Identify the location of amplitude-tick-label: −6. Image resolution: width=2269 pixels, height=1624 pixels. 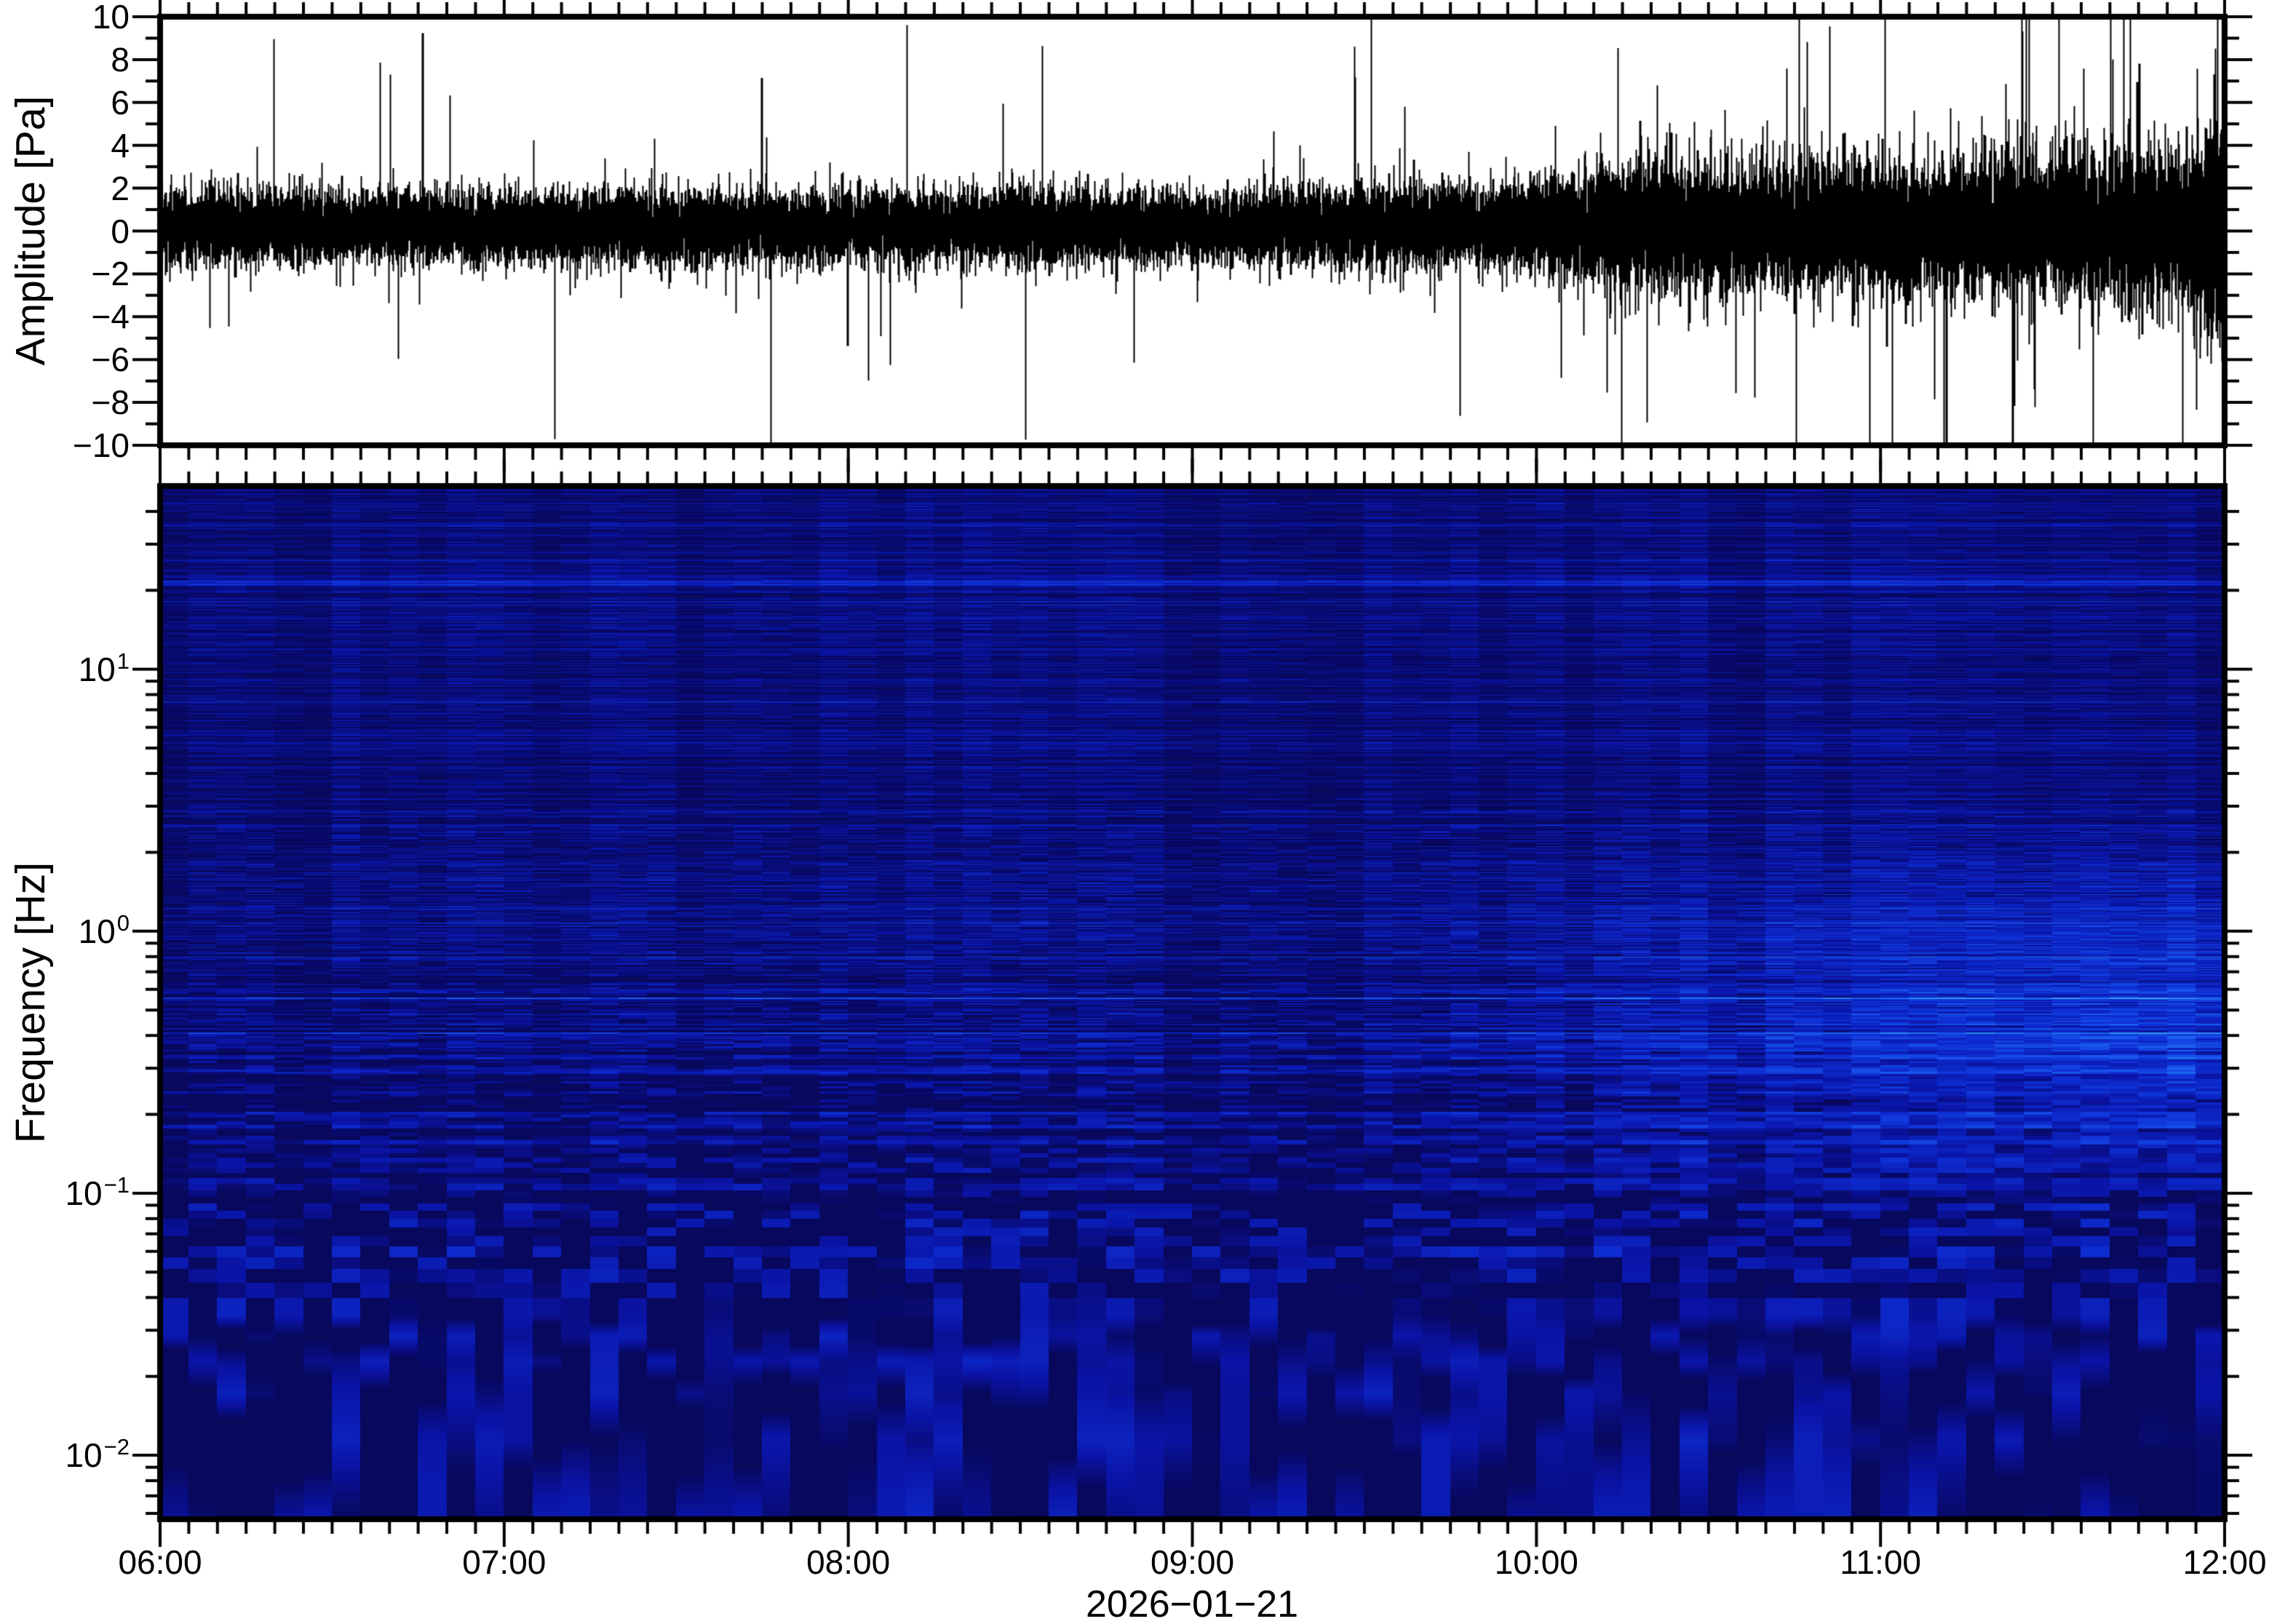
(111, 360).